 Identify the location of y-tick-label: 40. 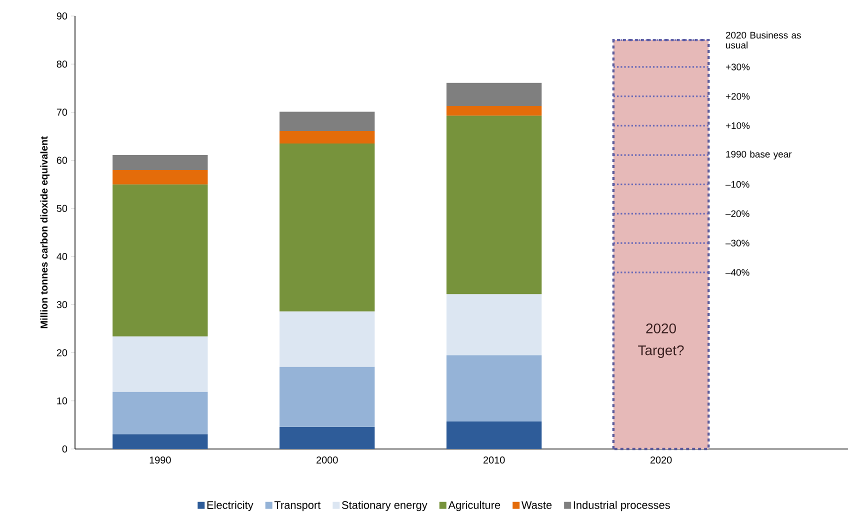
(62, 256).